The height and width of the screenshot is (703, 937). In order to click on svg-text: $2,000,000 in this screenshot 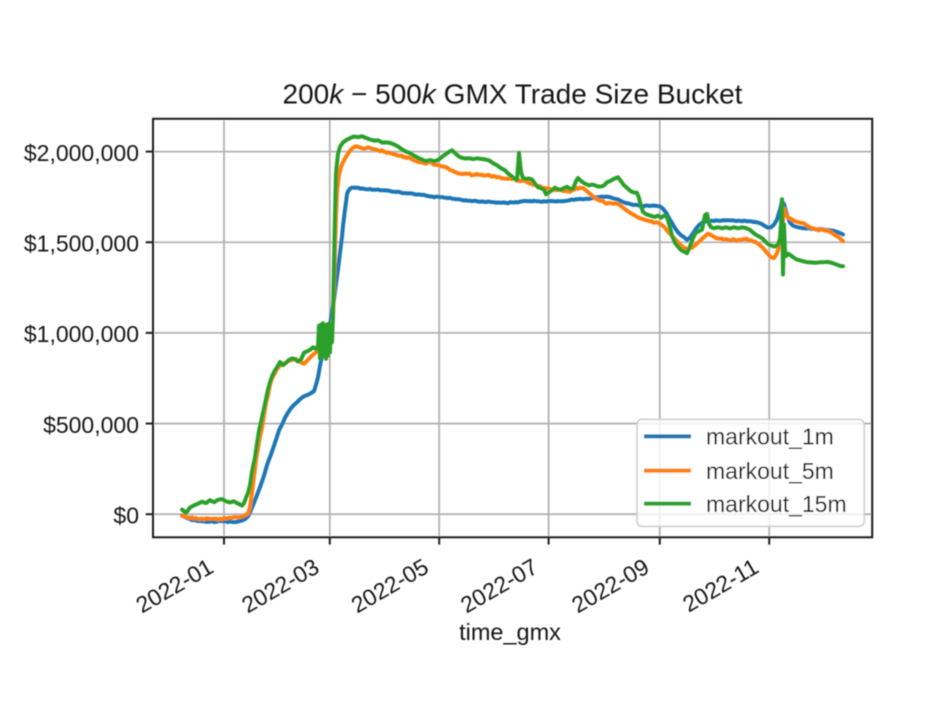, I will do `click(81, 153)`.